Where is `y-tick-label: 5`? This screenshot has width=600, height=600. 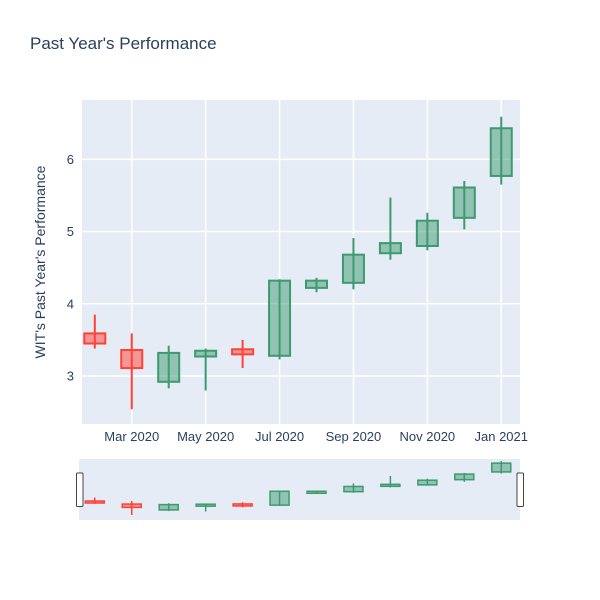 y-tick-label: 5 is located at coordinates (70, 231).